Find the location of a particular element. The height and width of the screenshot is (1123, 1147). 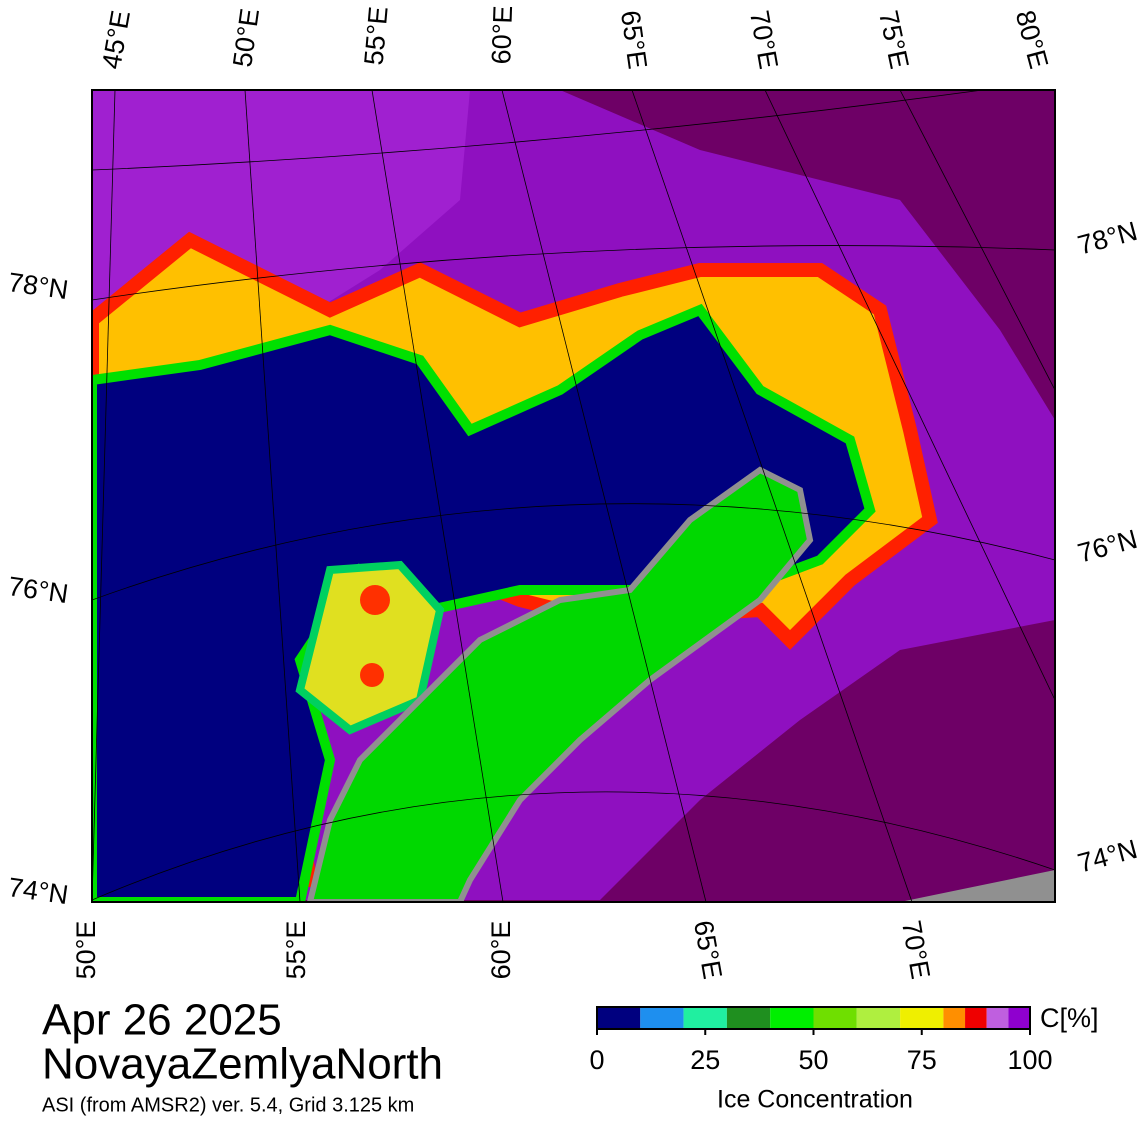

longitude-label: 75°E is located at coordinates (894, 40).